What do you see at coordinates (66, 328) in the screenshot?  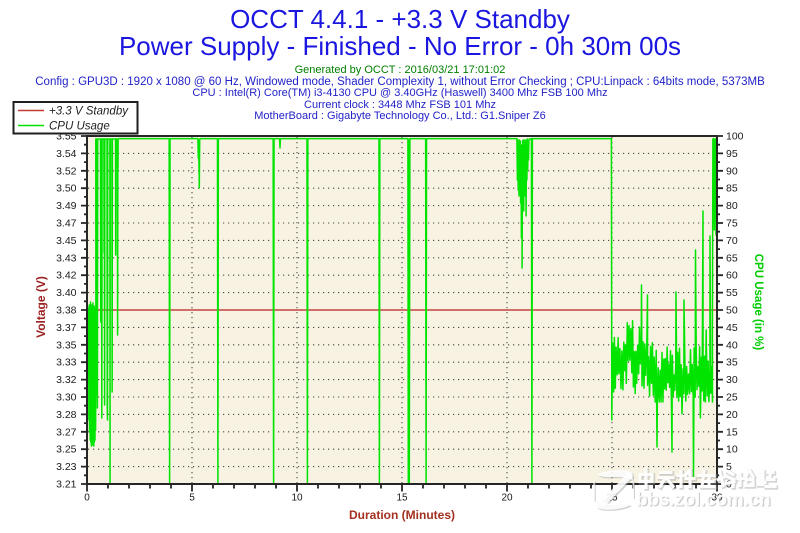 I see `svg-text: 3.37` at bounding box center [66, 328].